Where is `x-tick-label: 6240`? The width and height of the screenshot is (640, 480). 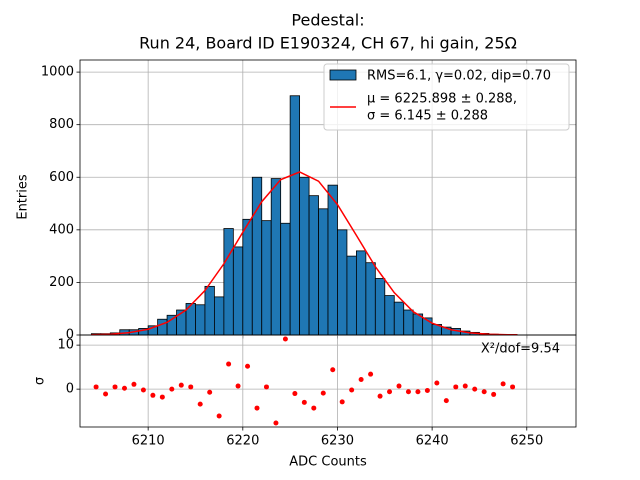 x-tick-label: 6240 is located at coordinates (432, 441).